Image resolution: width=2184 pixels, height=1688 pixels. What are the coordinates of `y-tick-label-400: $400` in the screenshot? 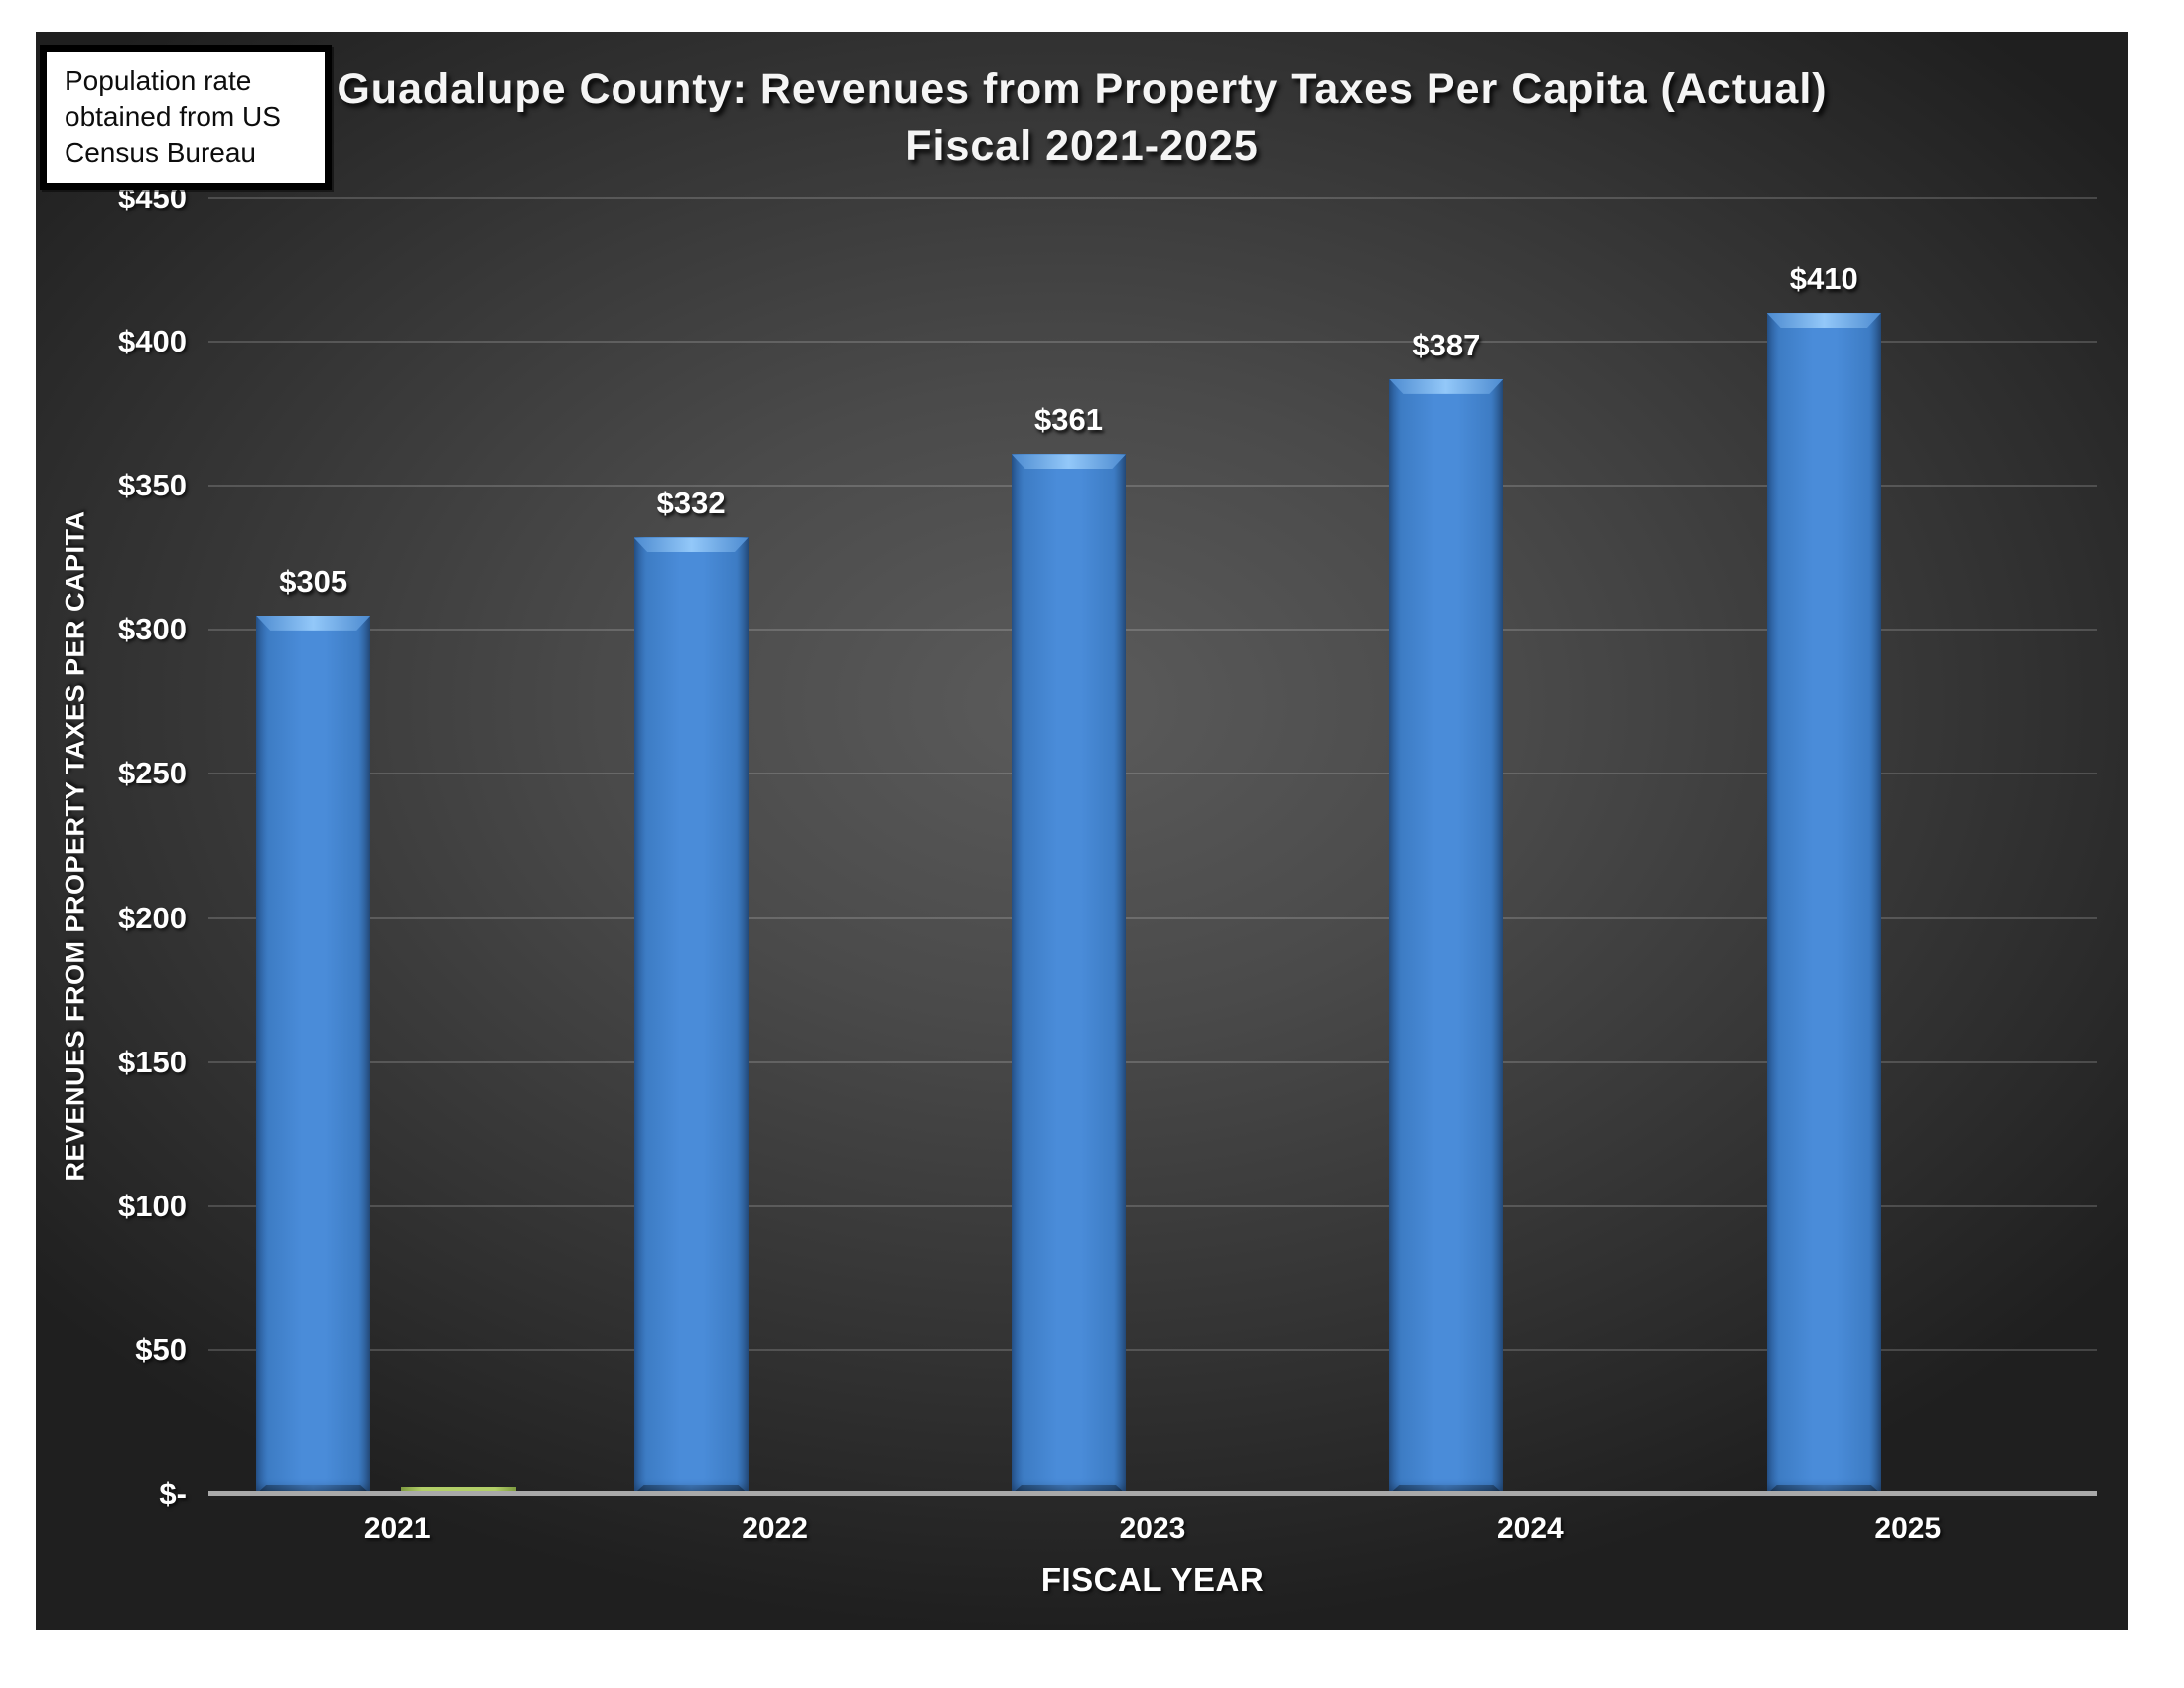 It's located at (152, 341).